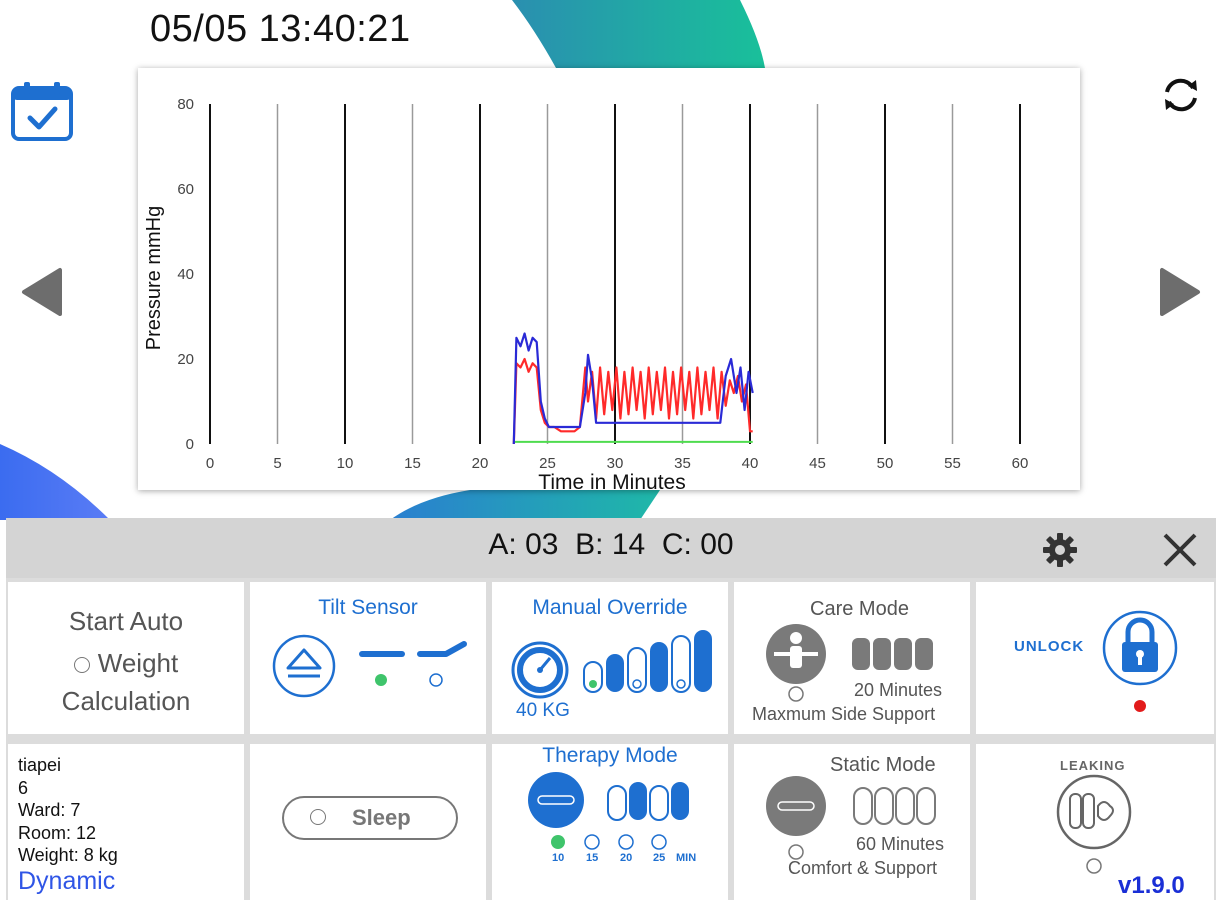 This screenshot has height=900, width=1219. What do you see at coordinates (592, 842) in the screenshot?
I see `therapy-option-15-indicator` at bounding box center [592, 842].